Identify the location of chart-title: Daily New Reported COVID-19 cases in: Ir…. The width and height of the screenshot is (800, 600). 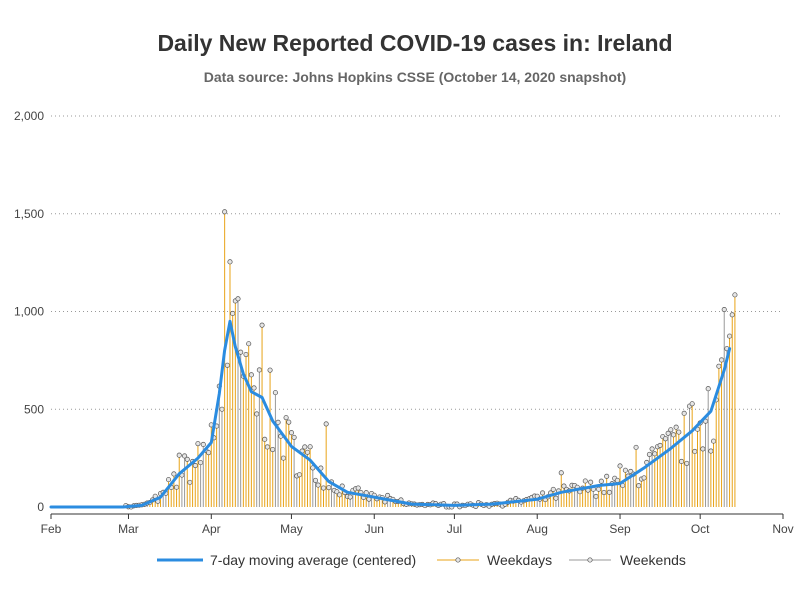
(415, 43).